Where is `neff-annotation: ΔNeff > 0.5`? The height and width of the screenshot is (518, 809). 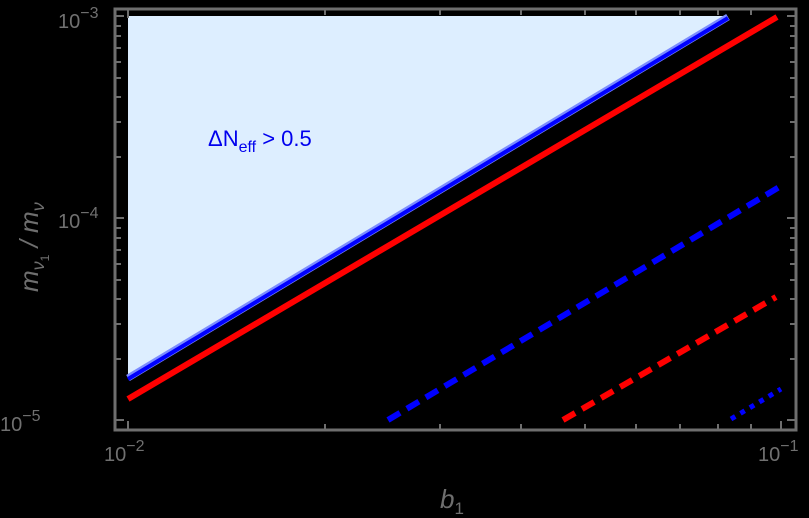 neff-annotation: ΔNeff > 0.5 is located at coordinates (260, 141).